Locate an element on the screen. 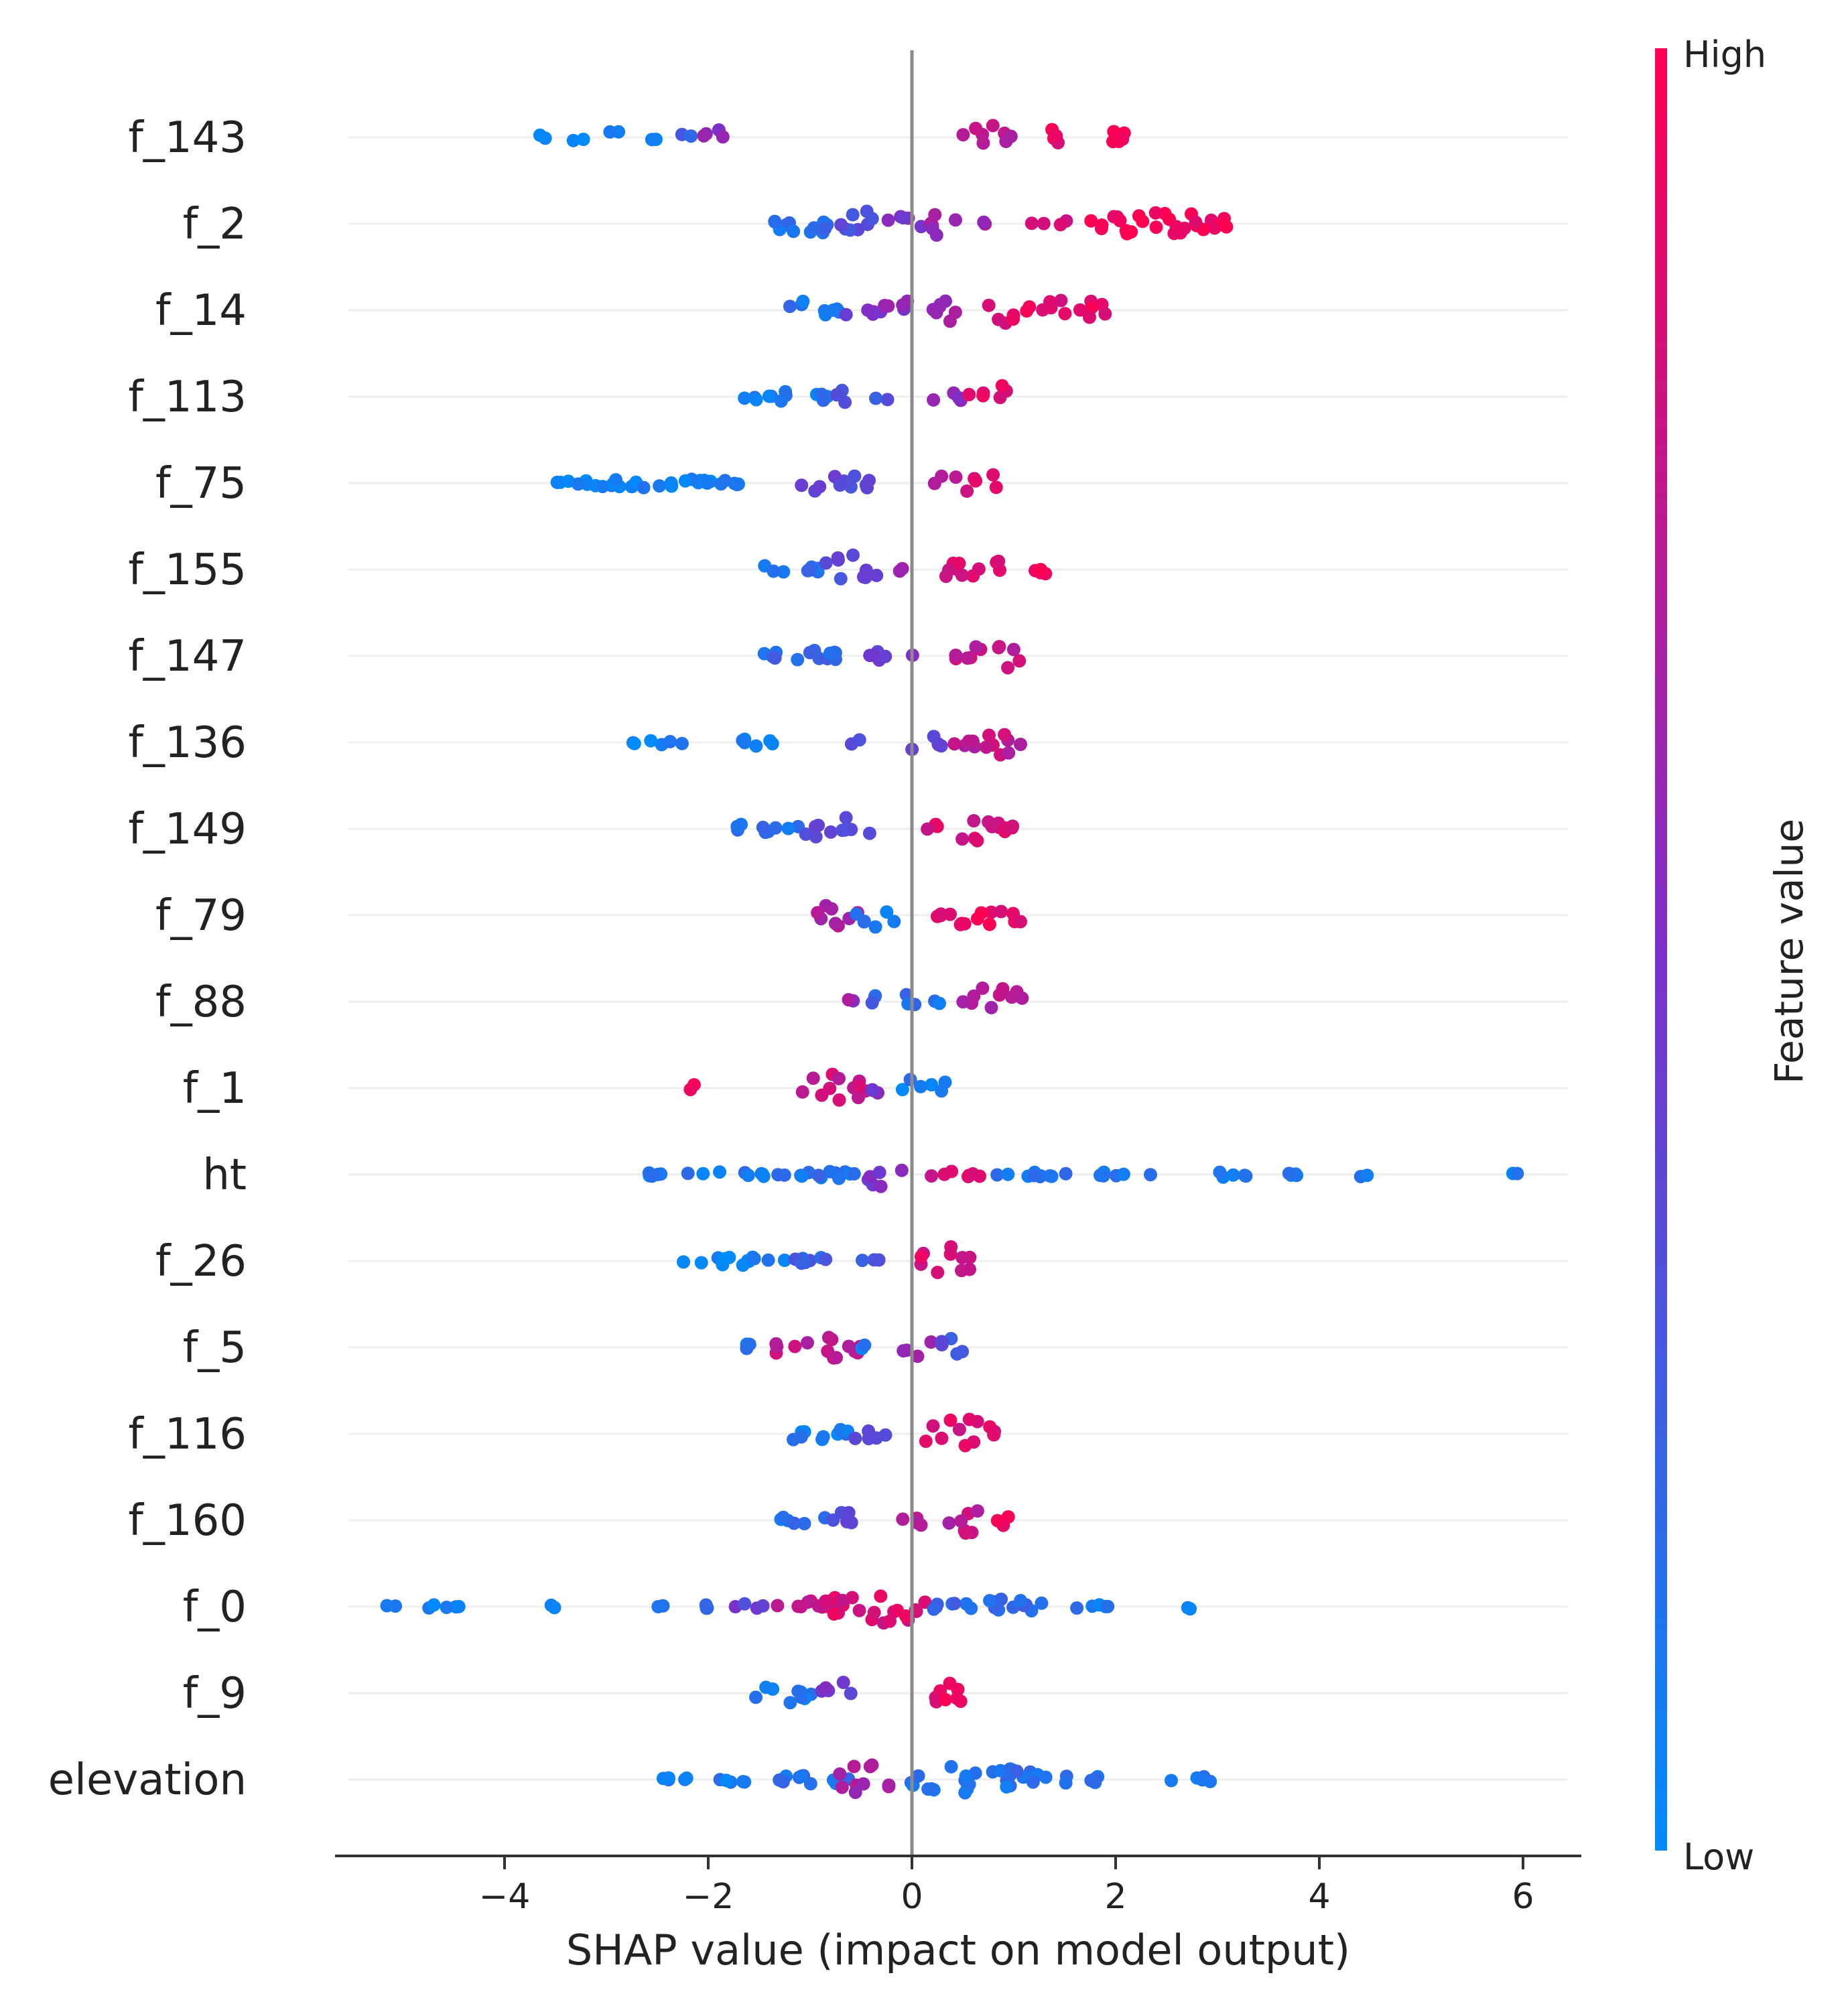 The width and height of the screenshot is (1848, 2006). feature-label-f_113: f_113 is located at coordinates (187, 397).